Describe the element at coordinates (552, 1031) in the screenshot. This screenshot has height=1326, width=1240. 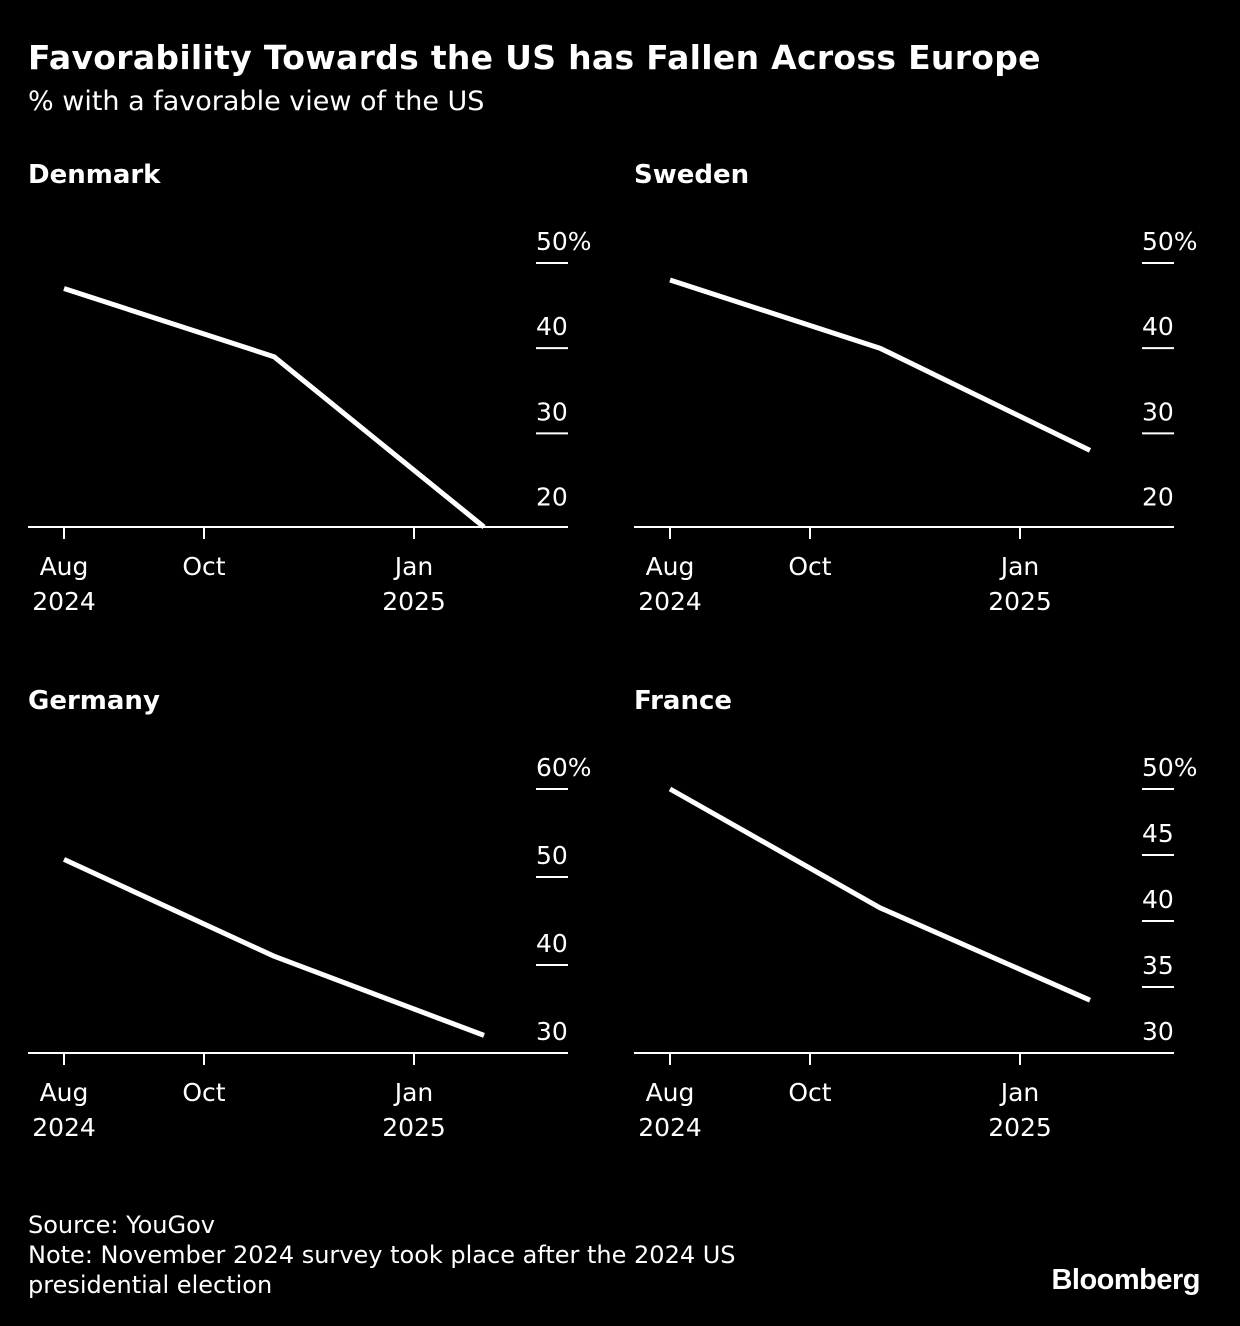
I see `germany-ytick-label-30: 30` at that location.